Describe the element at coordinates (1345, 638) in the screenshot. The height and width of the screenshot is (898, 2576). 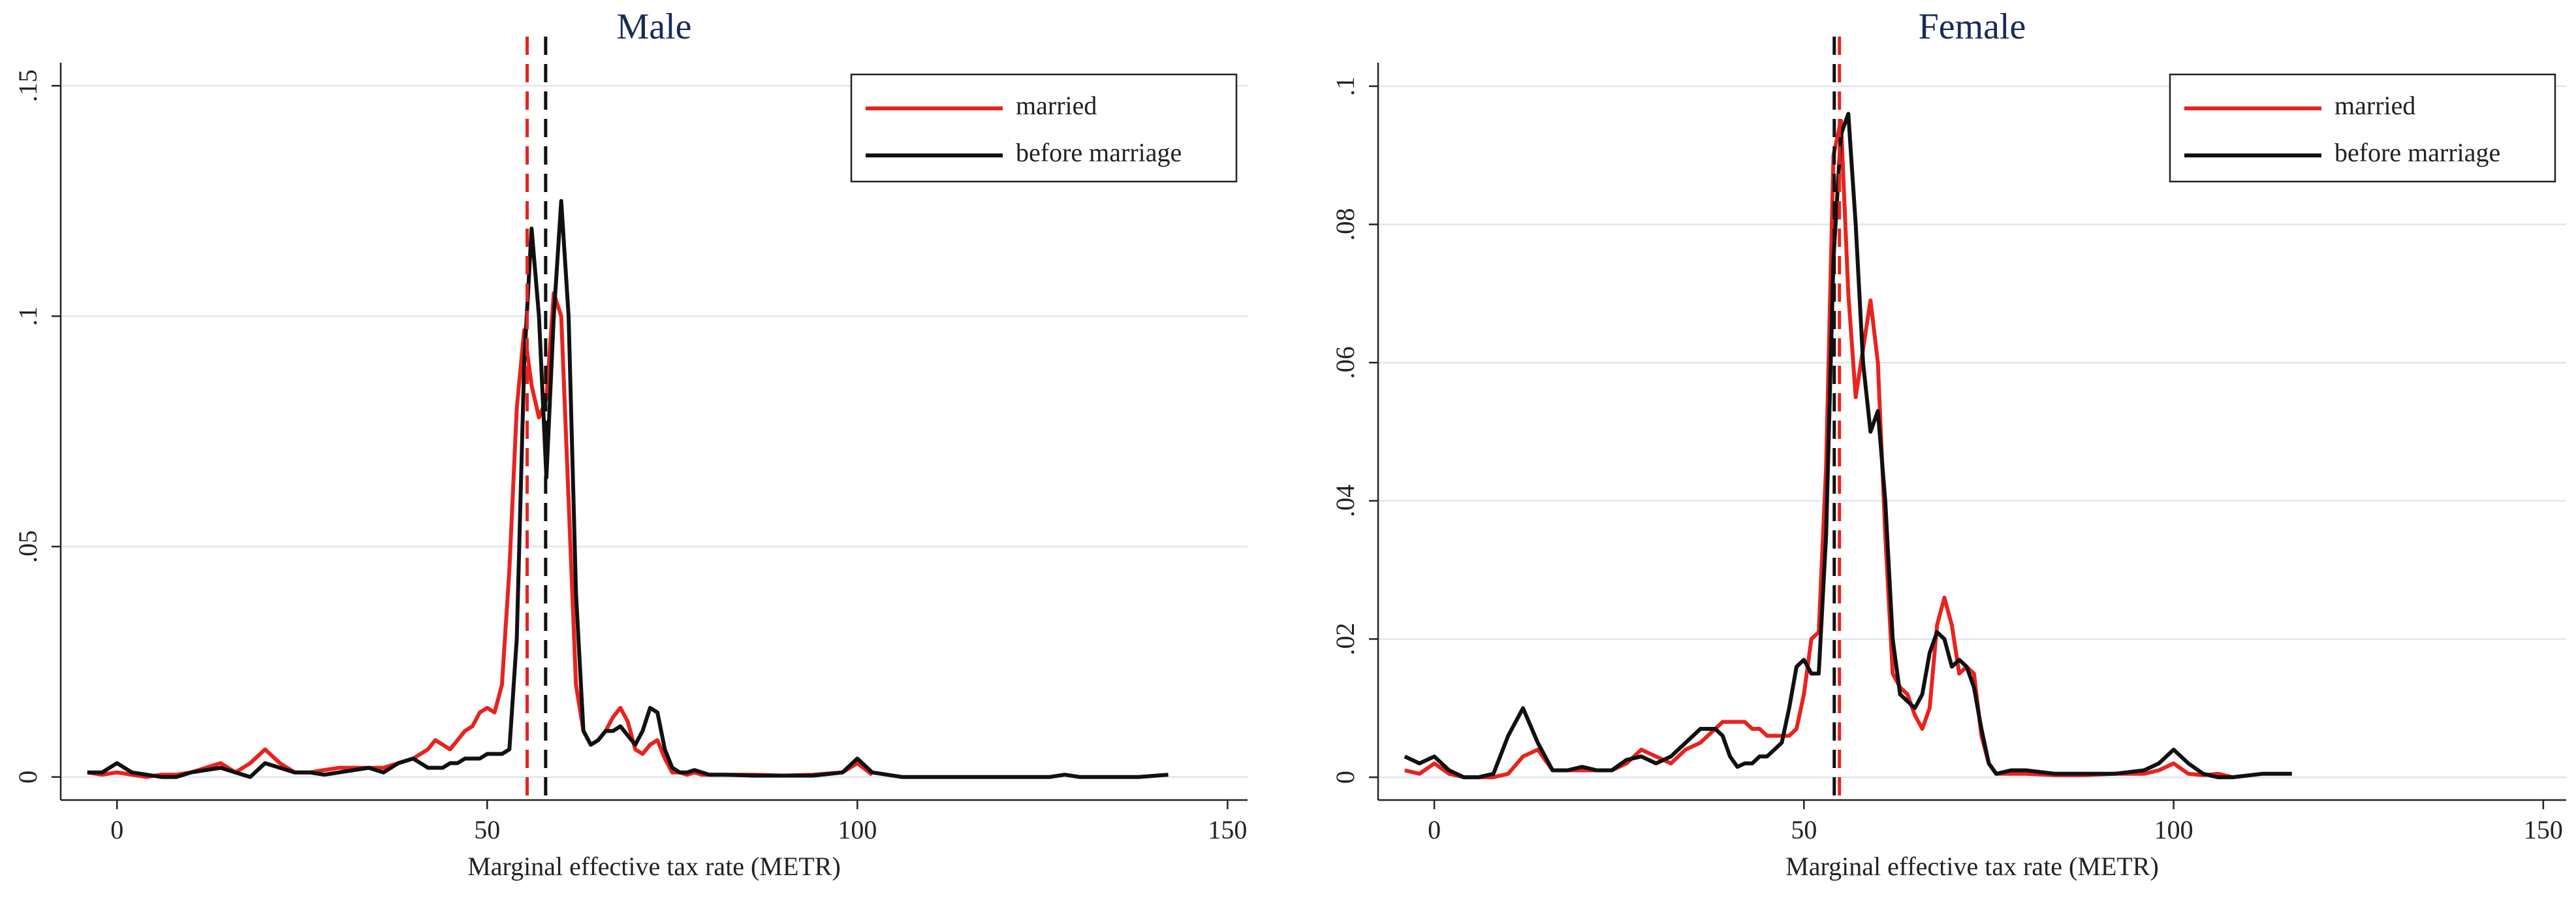
I see `y-tick-label: .02` at that location.